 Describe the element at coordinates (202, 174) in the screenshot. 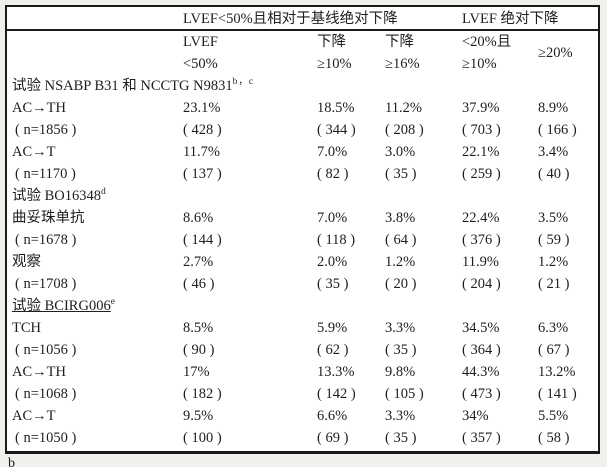

I see `count-cell: ( 137 )` at that location.